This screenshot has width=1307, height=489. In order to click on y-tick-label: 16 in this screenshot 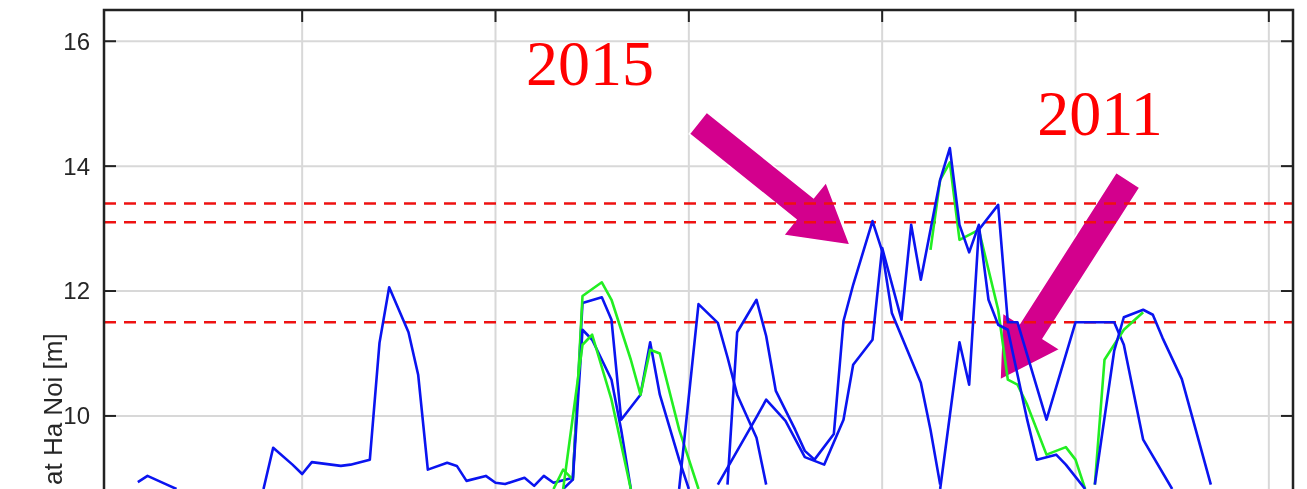, I will do `click(76, 41)`.